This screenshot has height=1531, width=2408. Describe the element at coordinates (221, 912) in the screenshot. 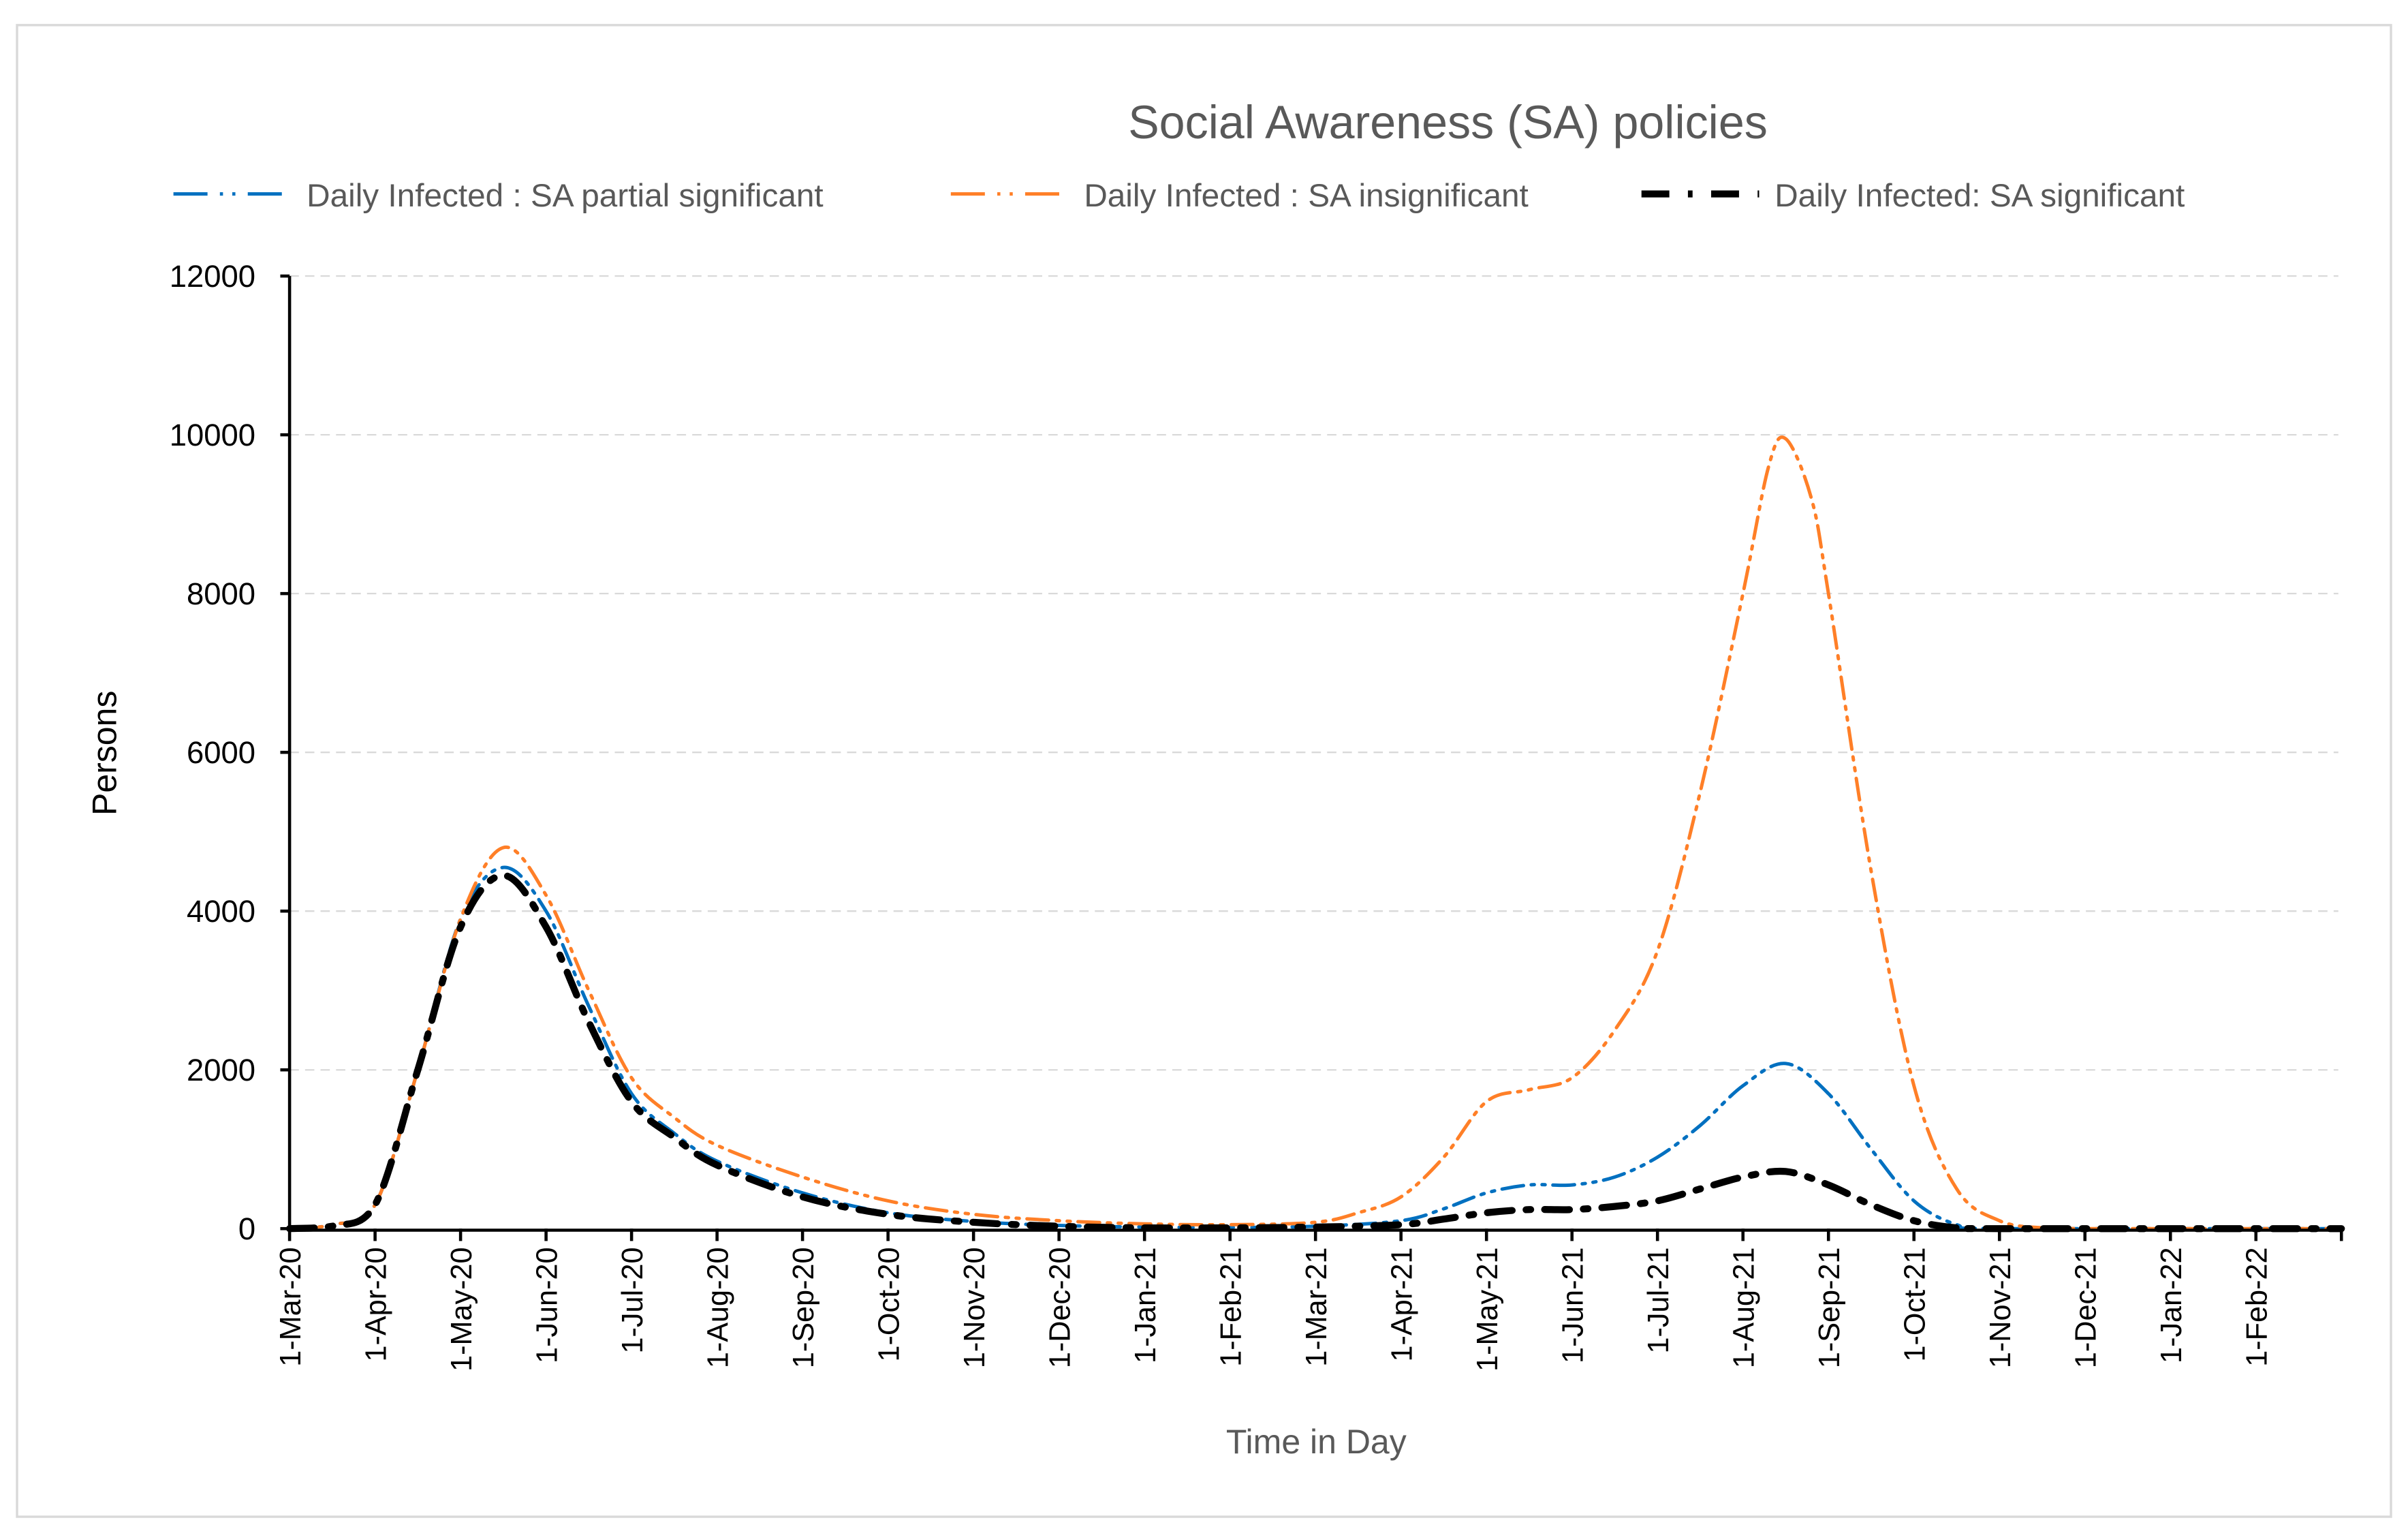

I see `y-tick-label: 4000` at that location.